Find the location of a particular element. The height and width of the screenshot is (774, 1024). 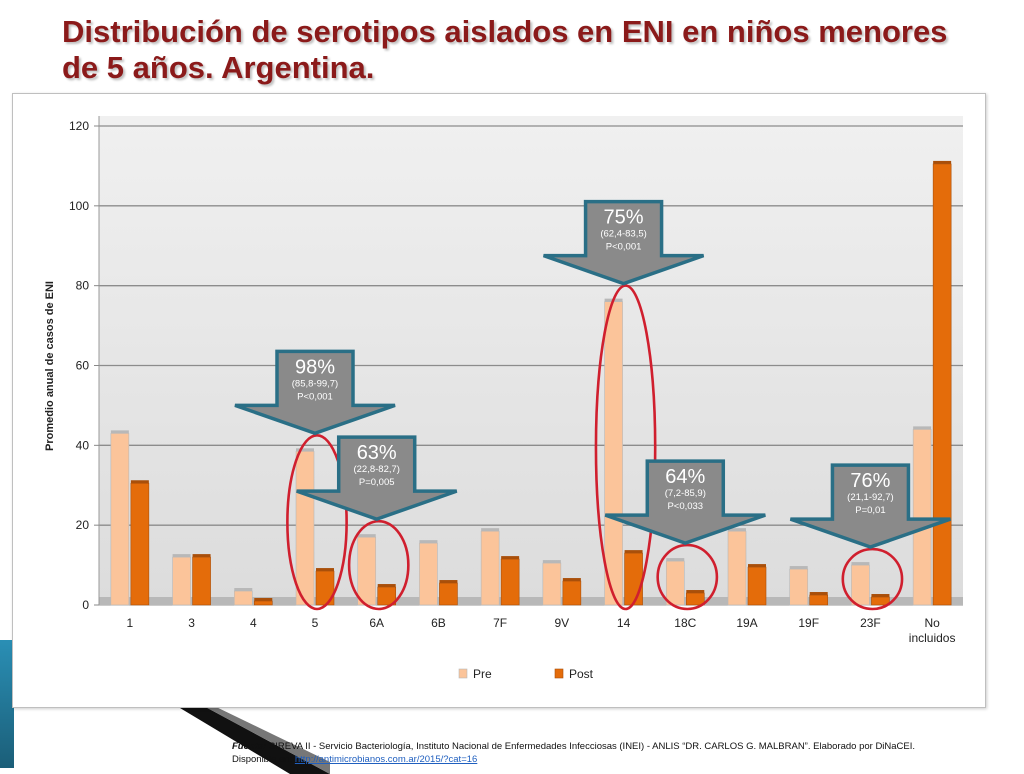

bar-post-18c is located at coordinates (695, 598).